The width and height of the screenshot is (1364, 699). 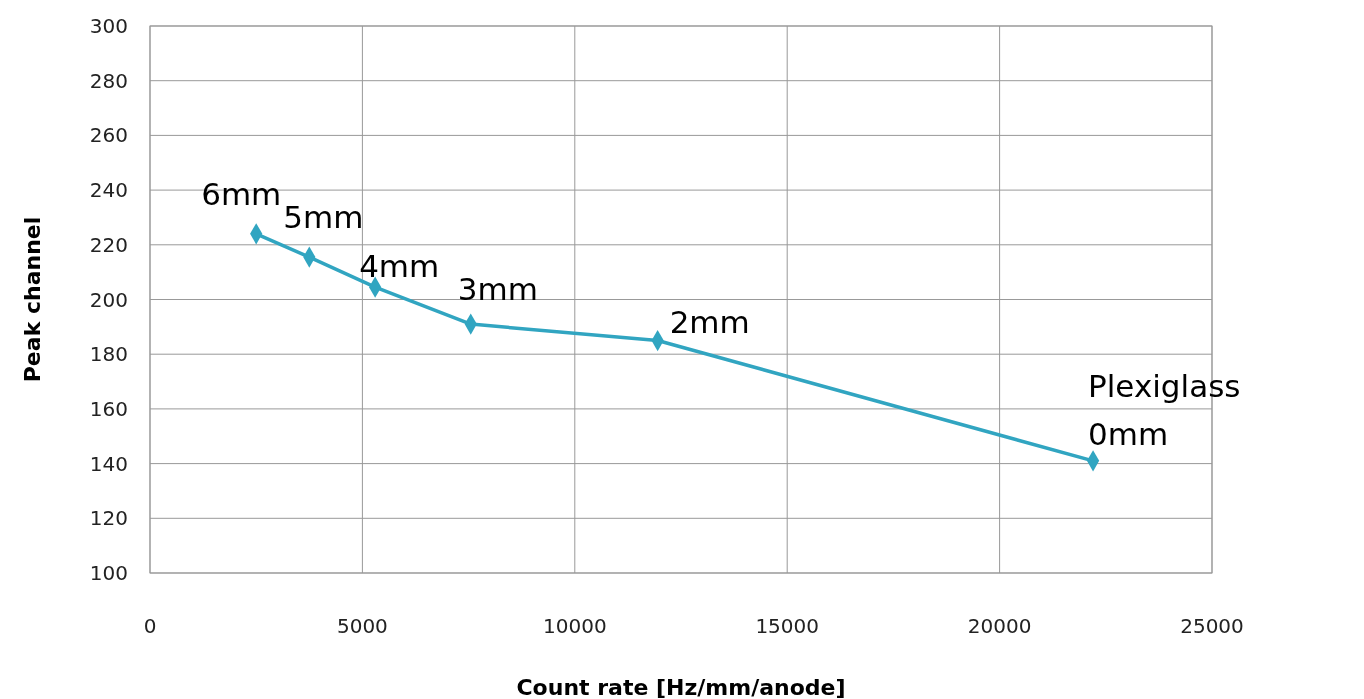 I want to click on annotation: 3mm, so click(x=497, y=289).